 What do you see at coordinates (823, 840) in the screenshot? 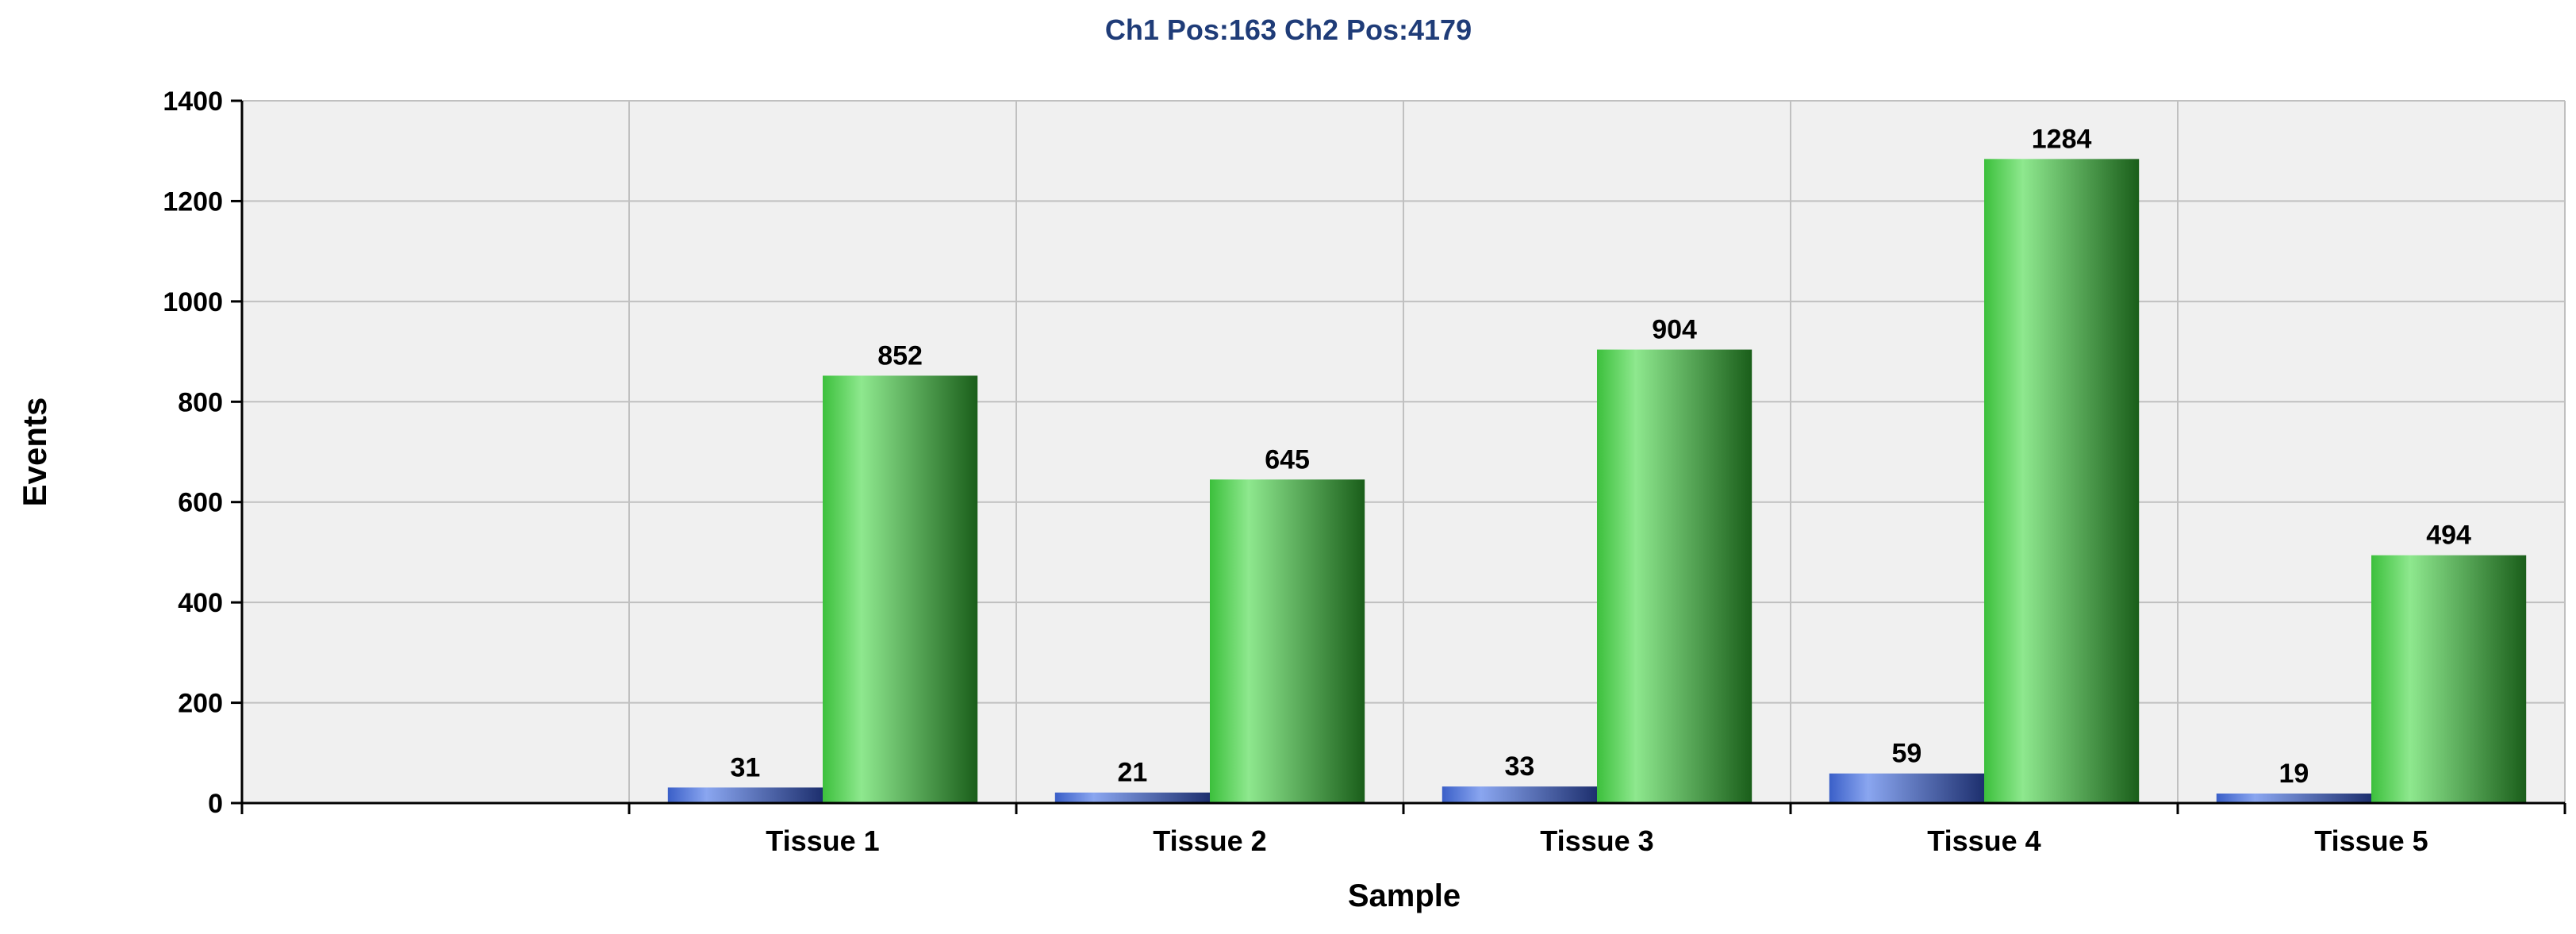
I see `x-tick-label: Tissue 1` at bounding box center [823, 840].